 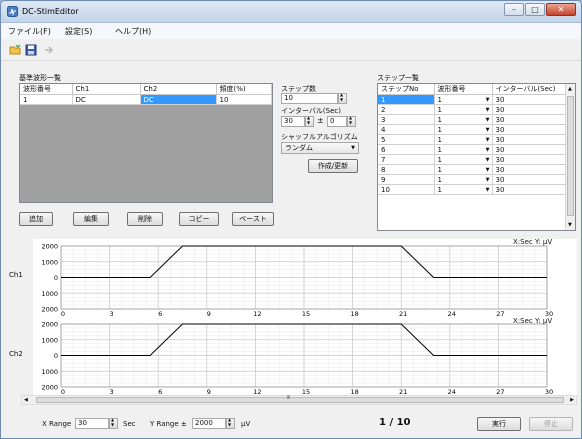 I want to click on step-cell: 4, so click(x=406, y=129).